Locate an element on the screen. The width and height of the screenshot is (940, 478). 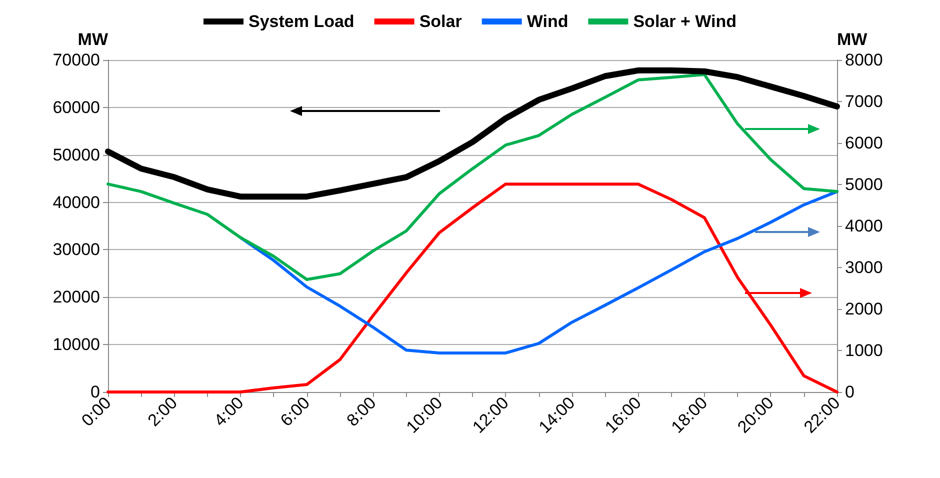
legend-label: System Load is located at coordinates (301, 21).